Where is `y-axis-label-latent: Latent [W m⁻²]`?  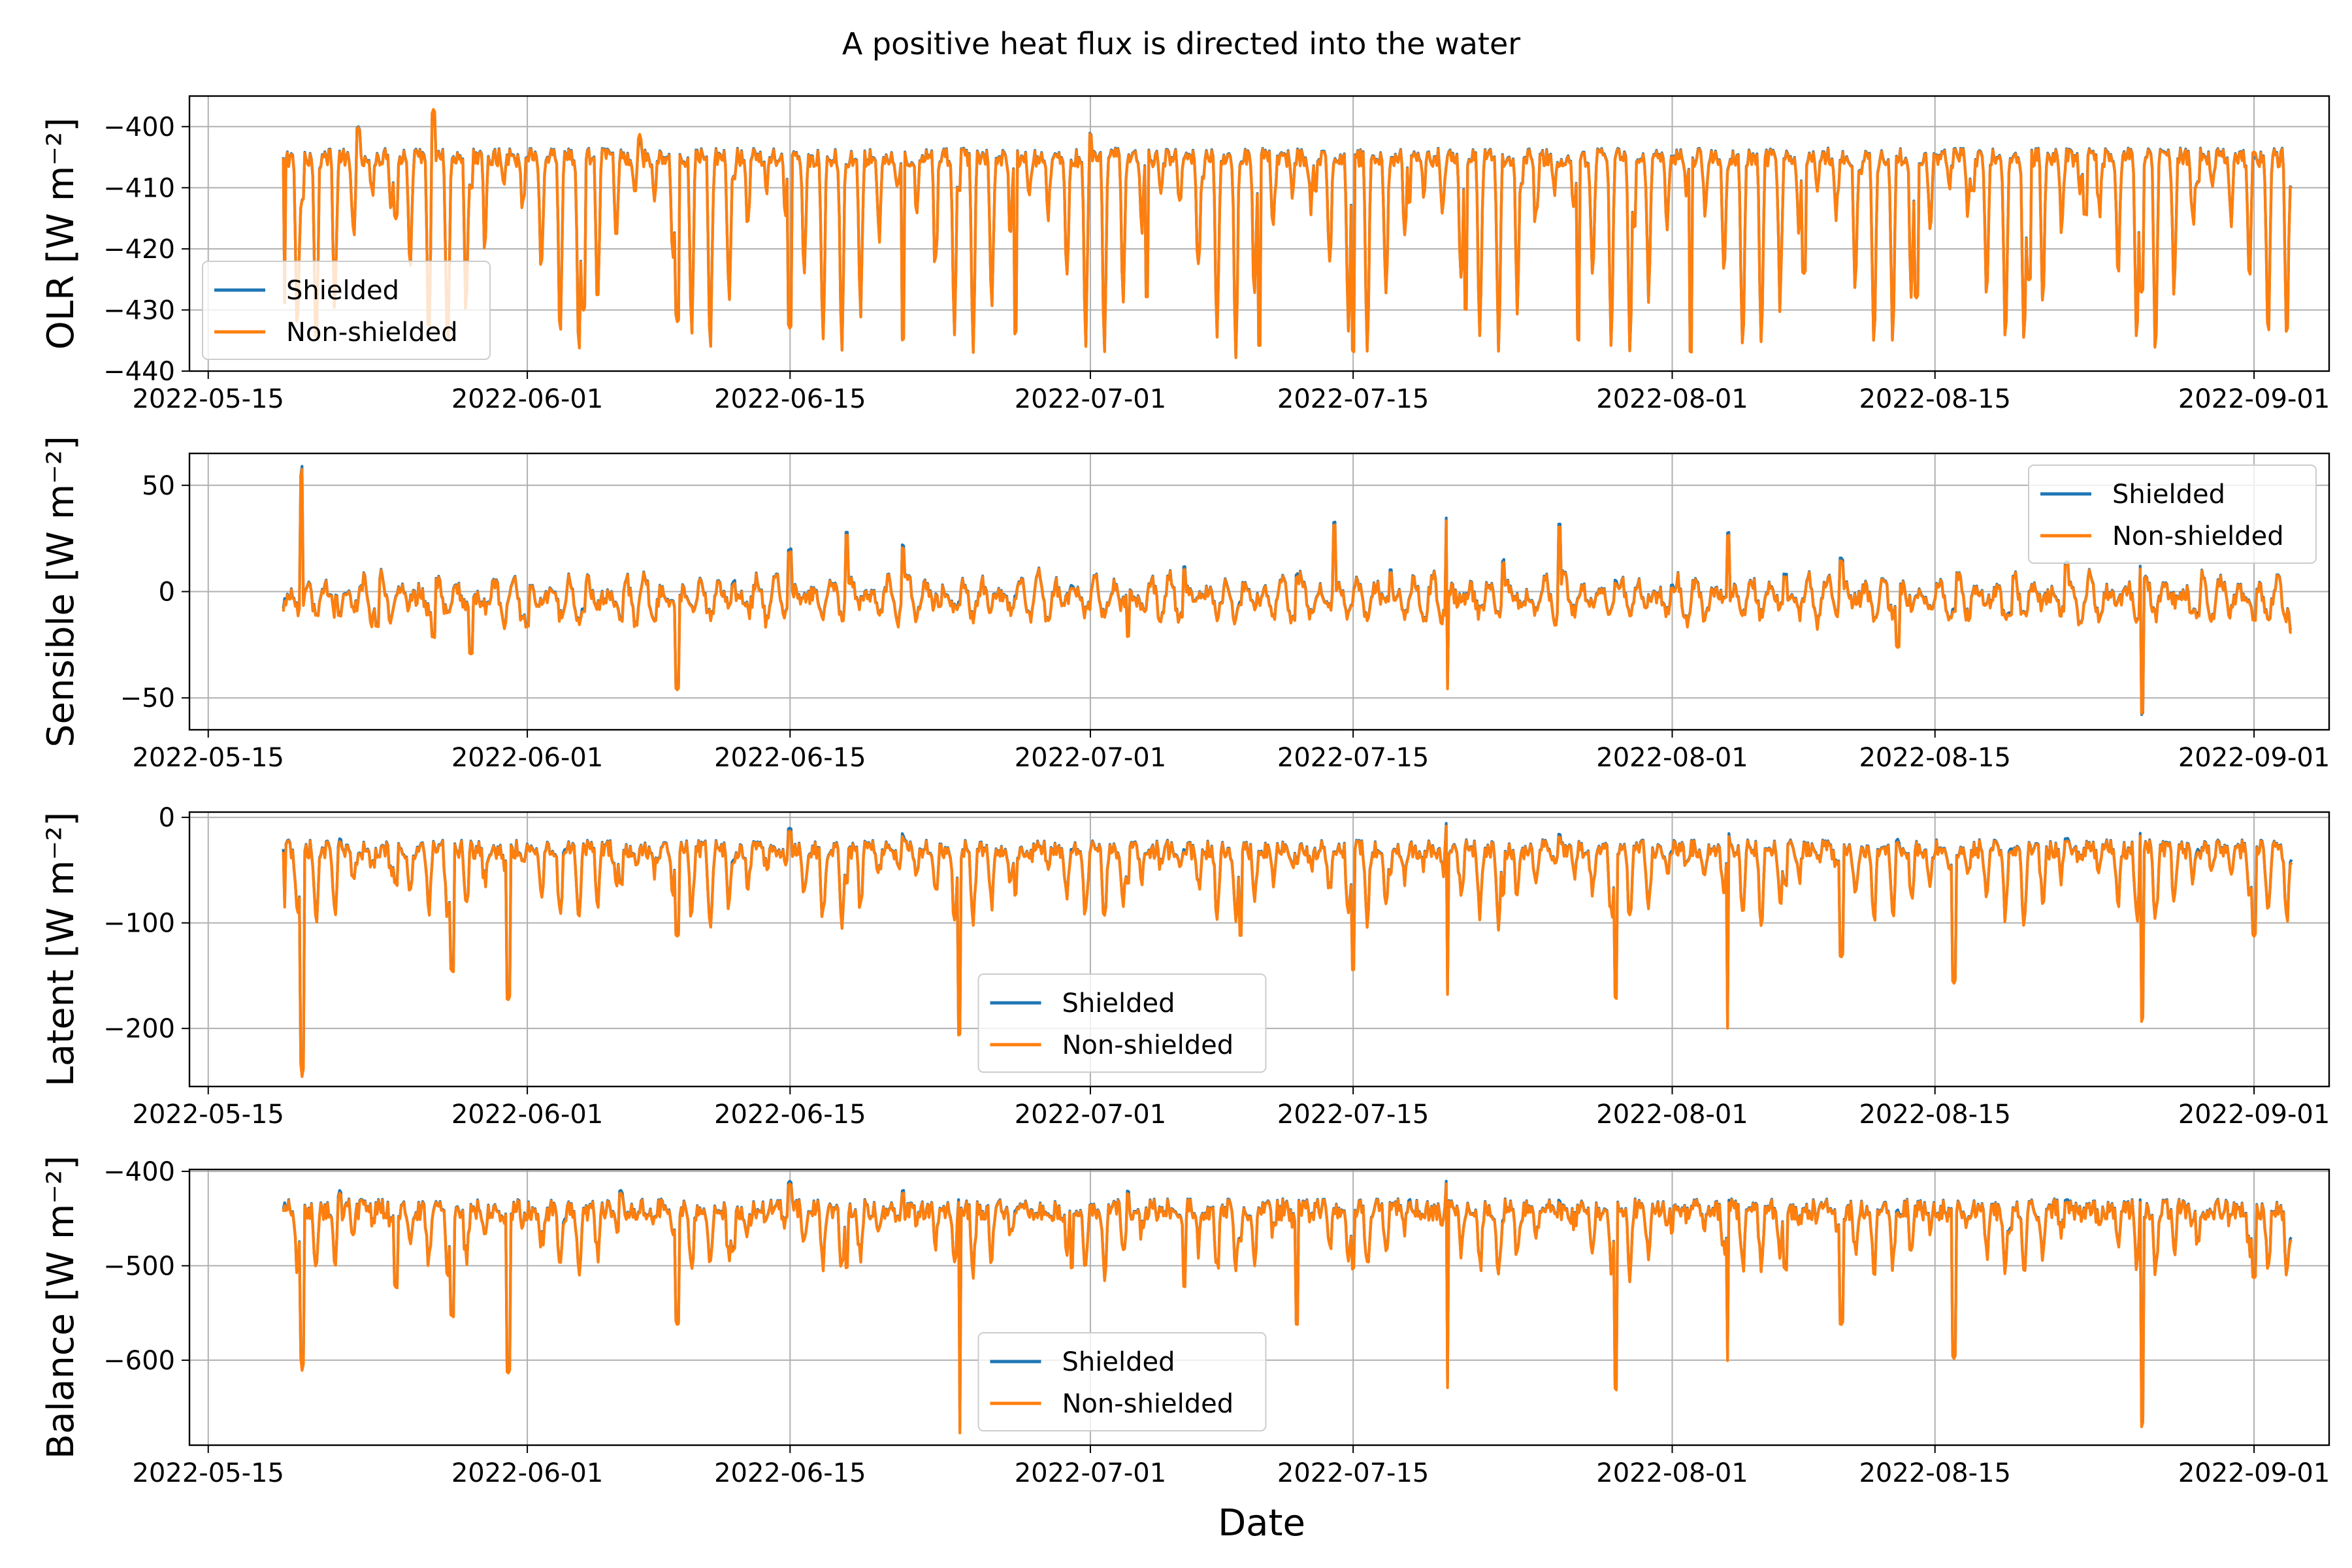 y-axis-label-latent: Latent [W m⁻²] is located at coordinates (61, 949).